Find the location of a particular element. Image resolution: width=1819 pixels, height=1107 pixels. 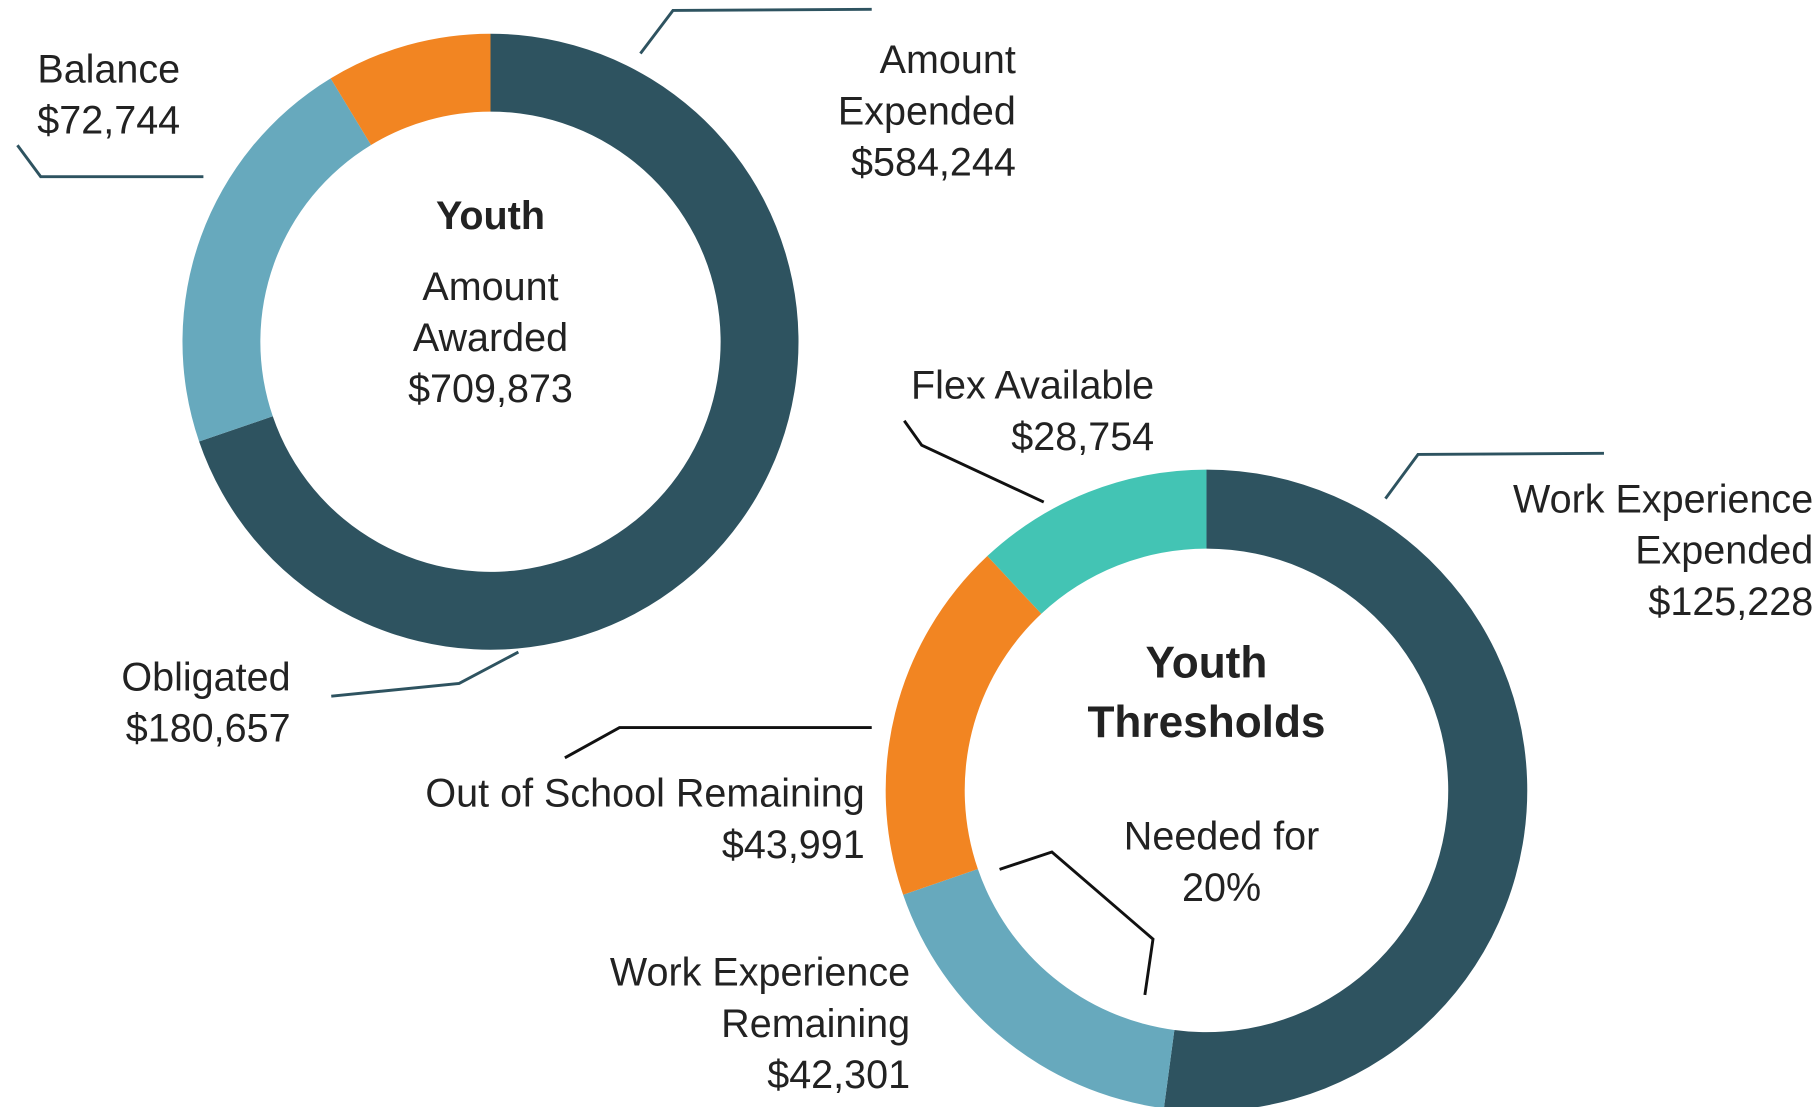

slice-label: Work Experience Remaining $42,301 is located at coordinates (719, 1023).